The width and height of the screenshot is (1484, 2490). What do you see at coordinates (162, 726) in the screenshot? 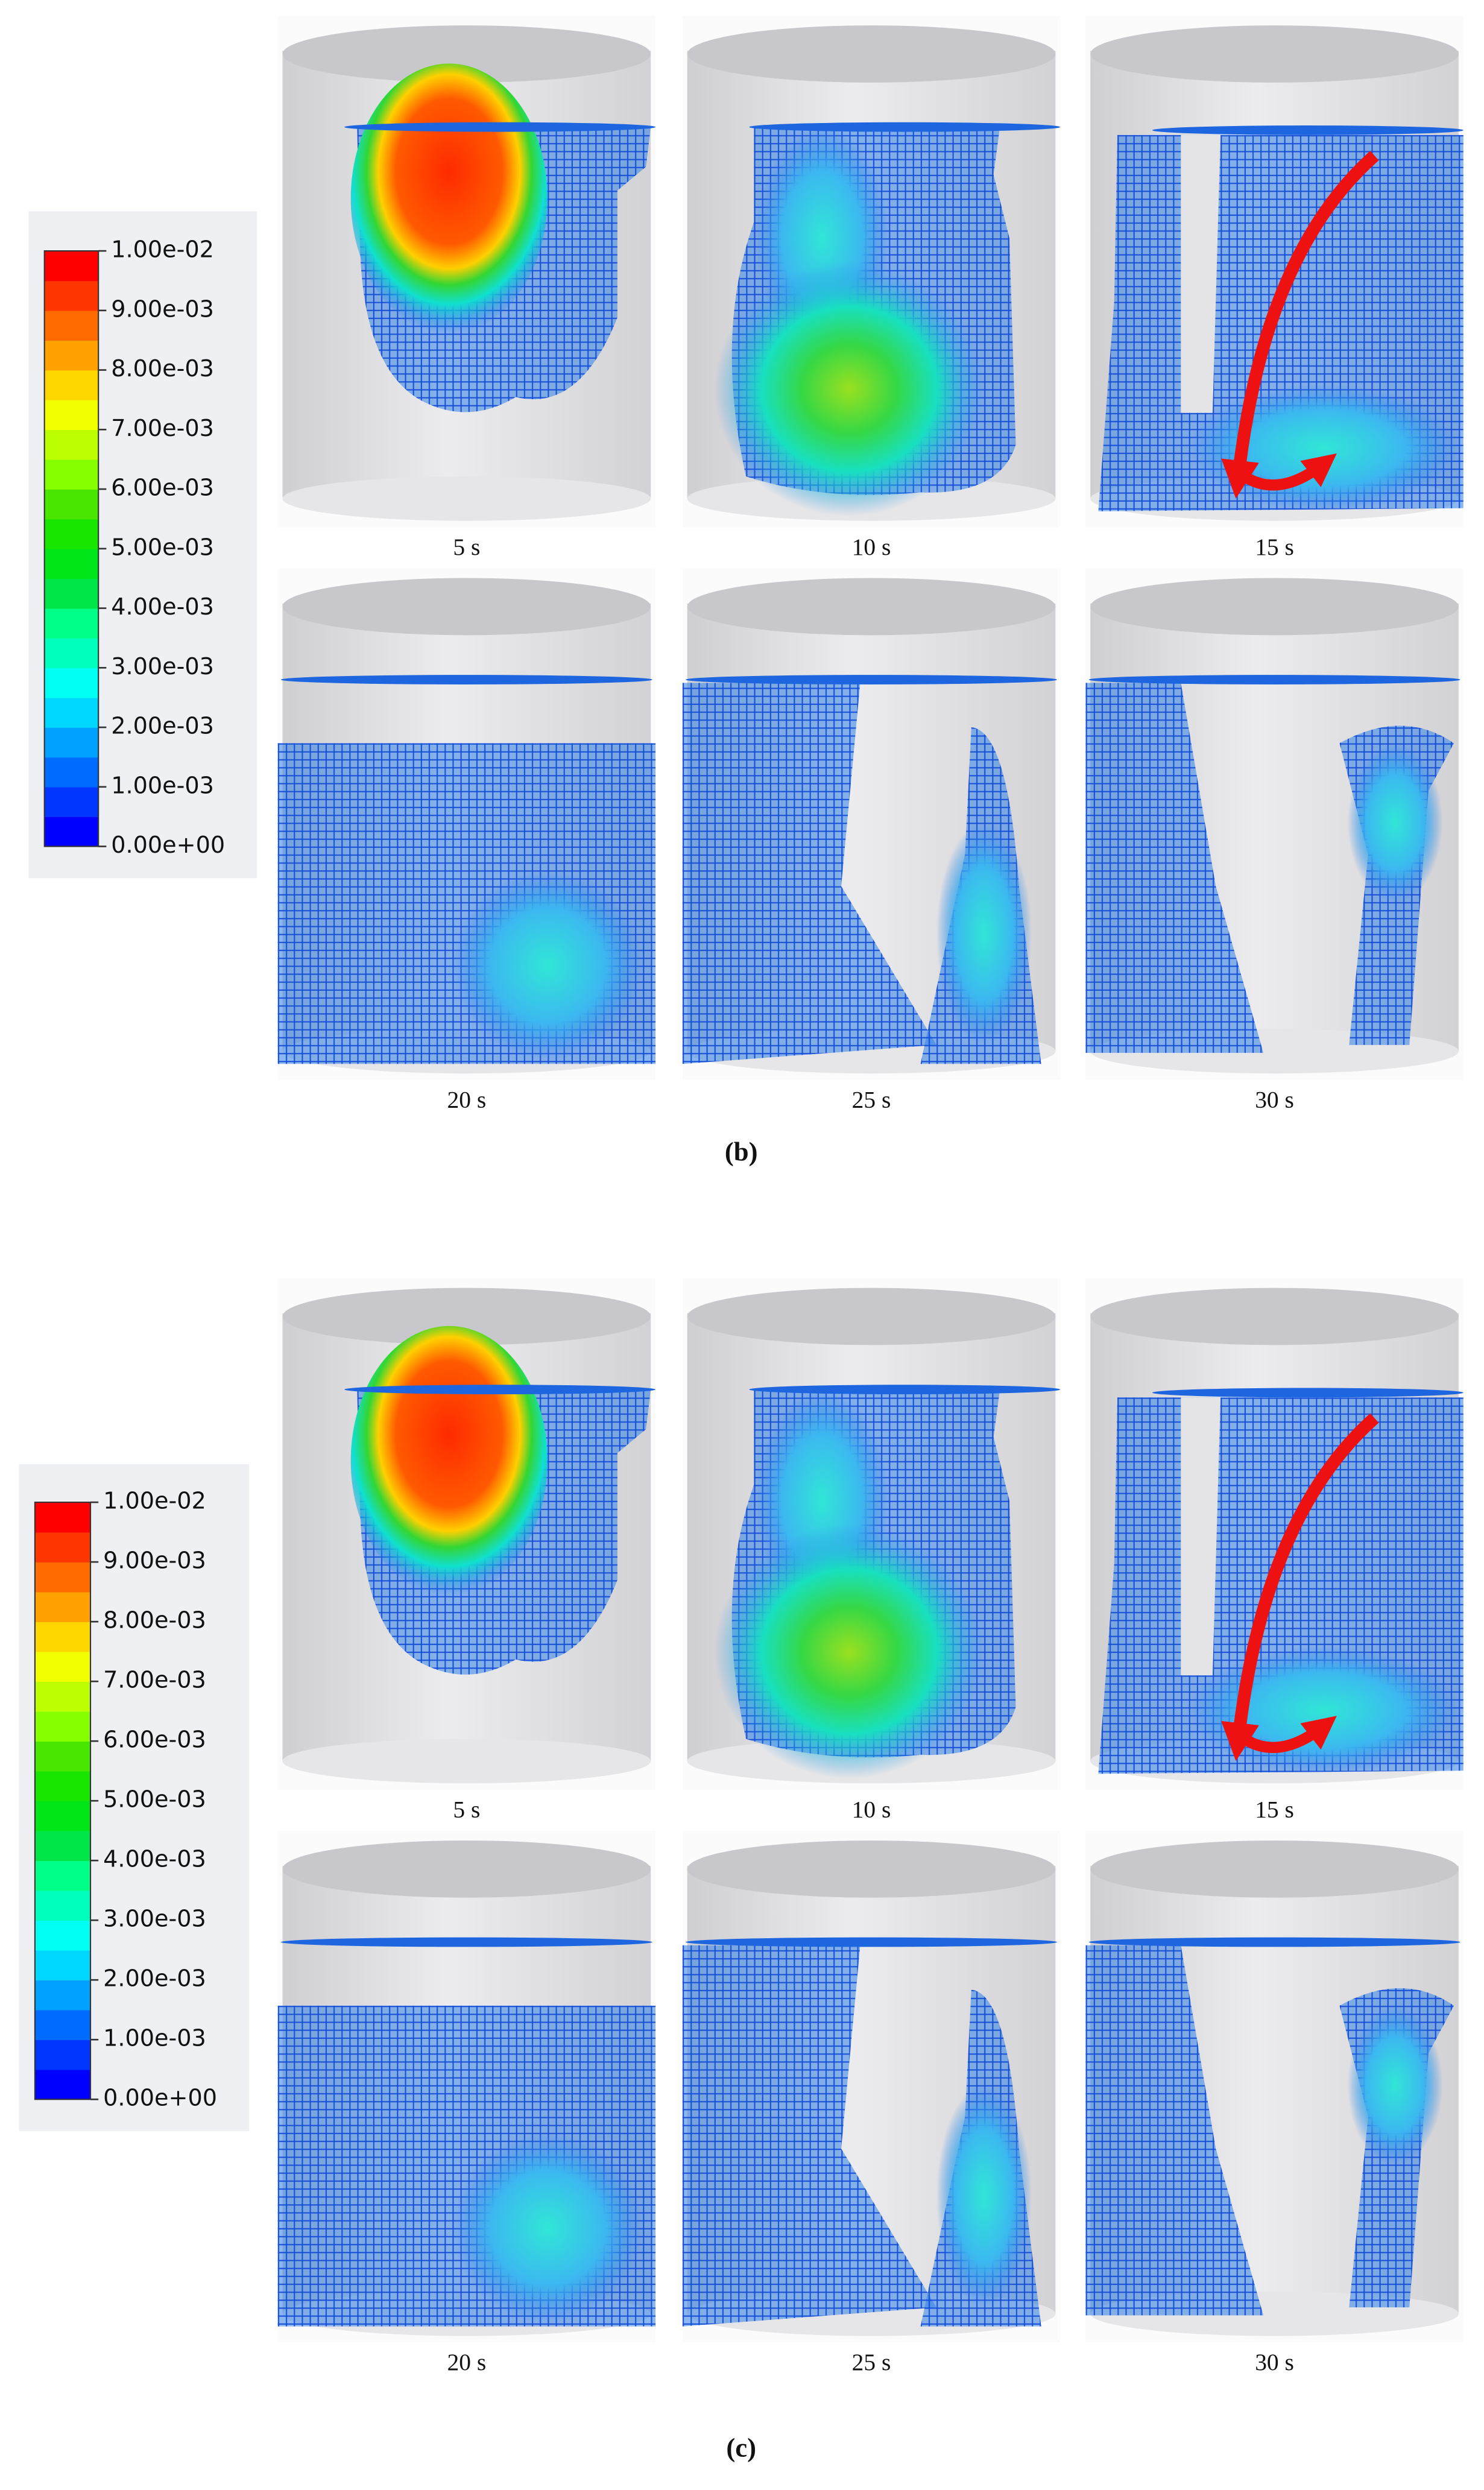
I see `legend-label: 2.00e-03` at bounding box center [162, 726].